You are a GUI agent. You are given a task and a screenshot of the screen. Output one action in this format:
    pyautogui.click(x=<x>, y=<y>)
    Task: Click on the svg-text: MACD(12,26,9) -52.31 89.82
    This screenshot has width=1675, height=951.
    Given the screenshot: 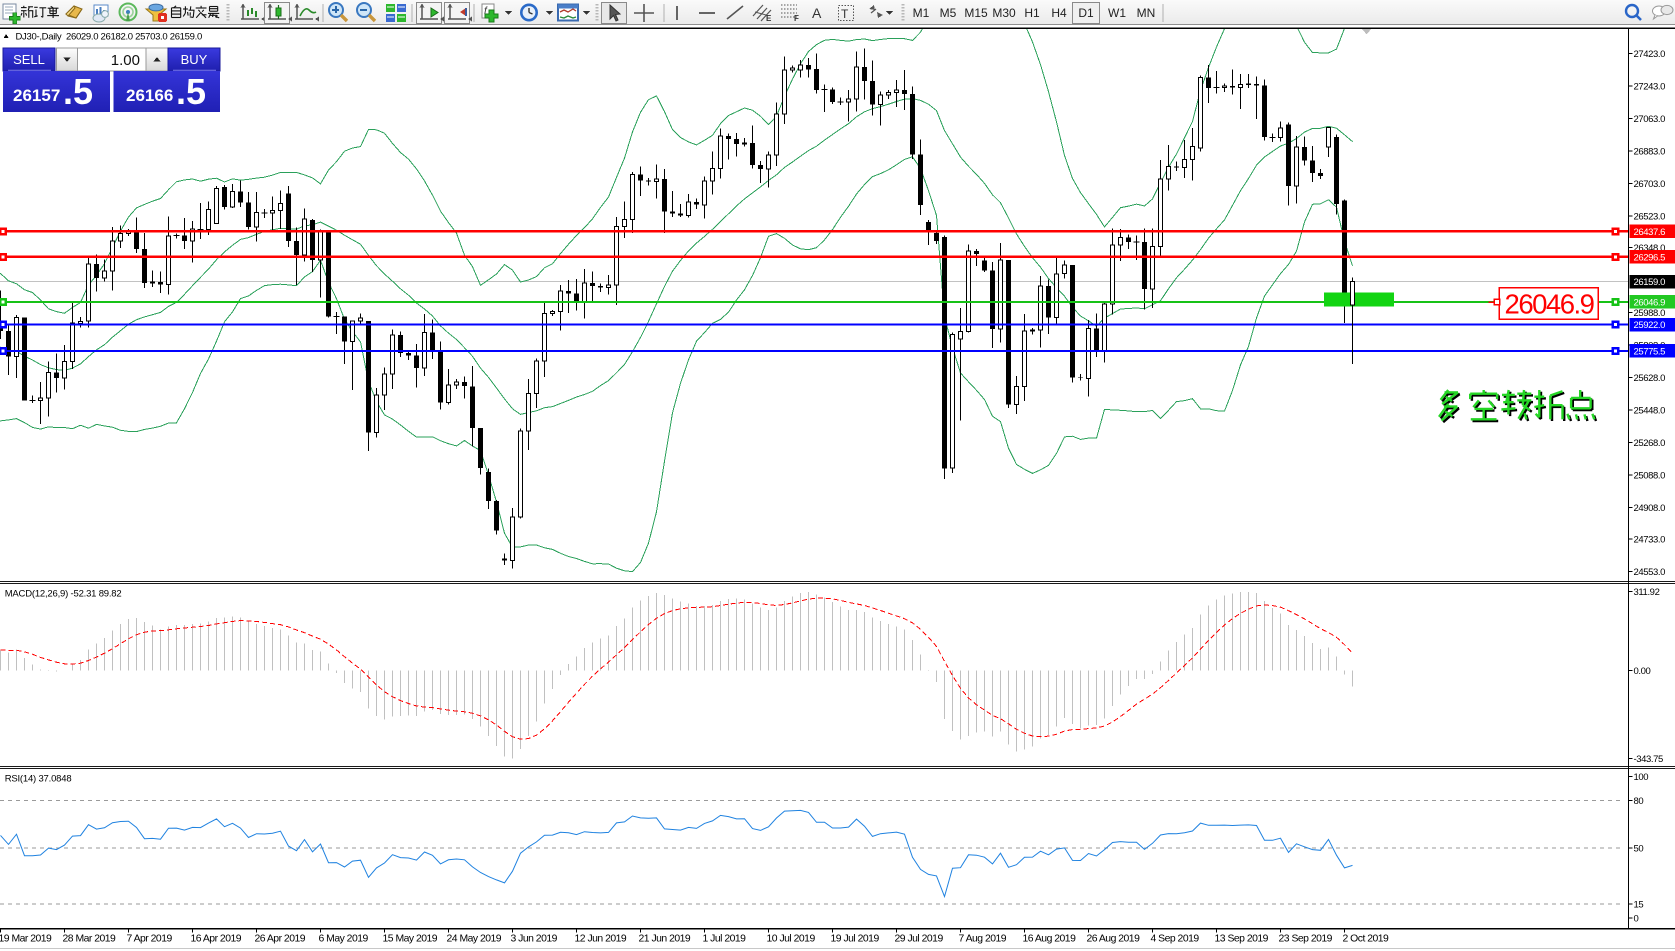 What is the action you would take?
    pyautogui.click(x=63, y=593)
    